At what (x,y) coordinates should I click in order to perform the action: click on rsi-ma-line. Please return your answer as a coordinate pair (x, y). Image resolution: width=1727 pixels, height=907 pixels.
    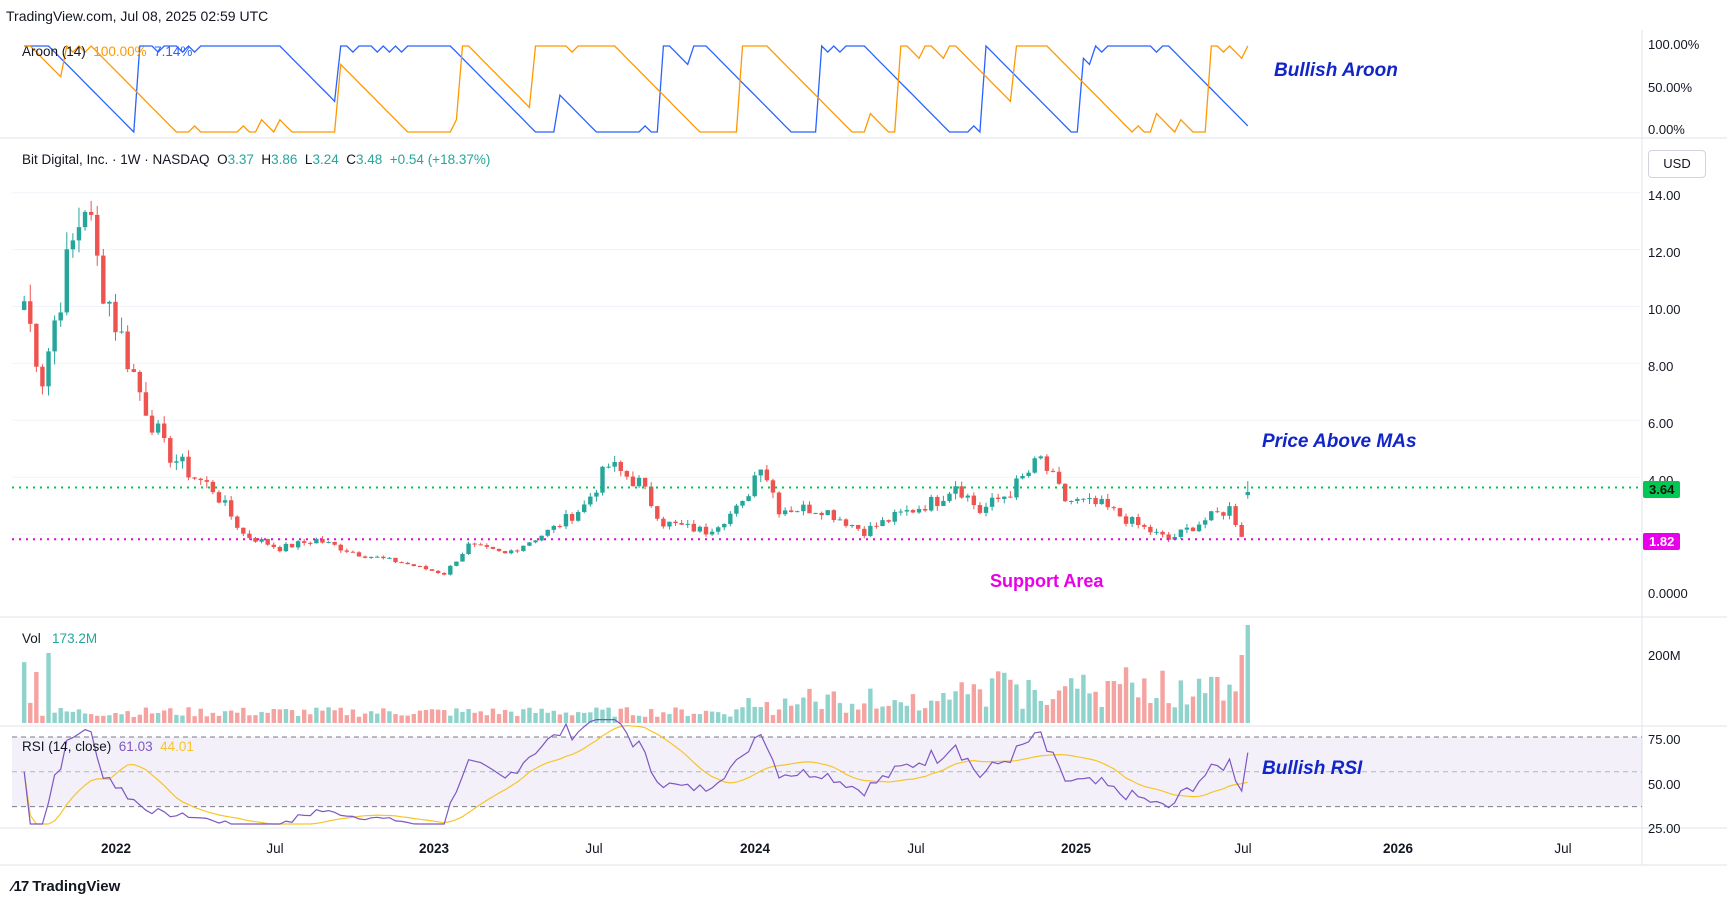
    Looking at the image, I should click on (635, 774).